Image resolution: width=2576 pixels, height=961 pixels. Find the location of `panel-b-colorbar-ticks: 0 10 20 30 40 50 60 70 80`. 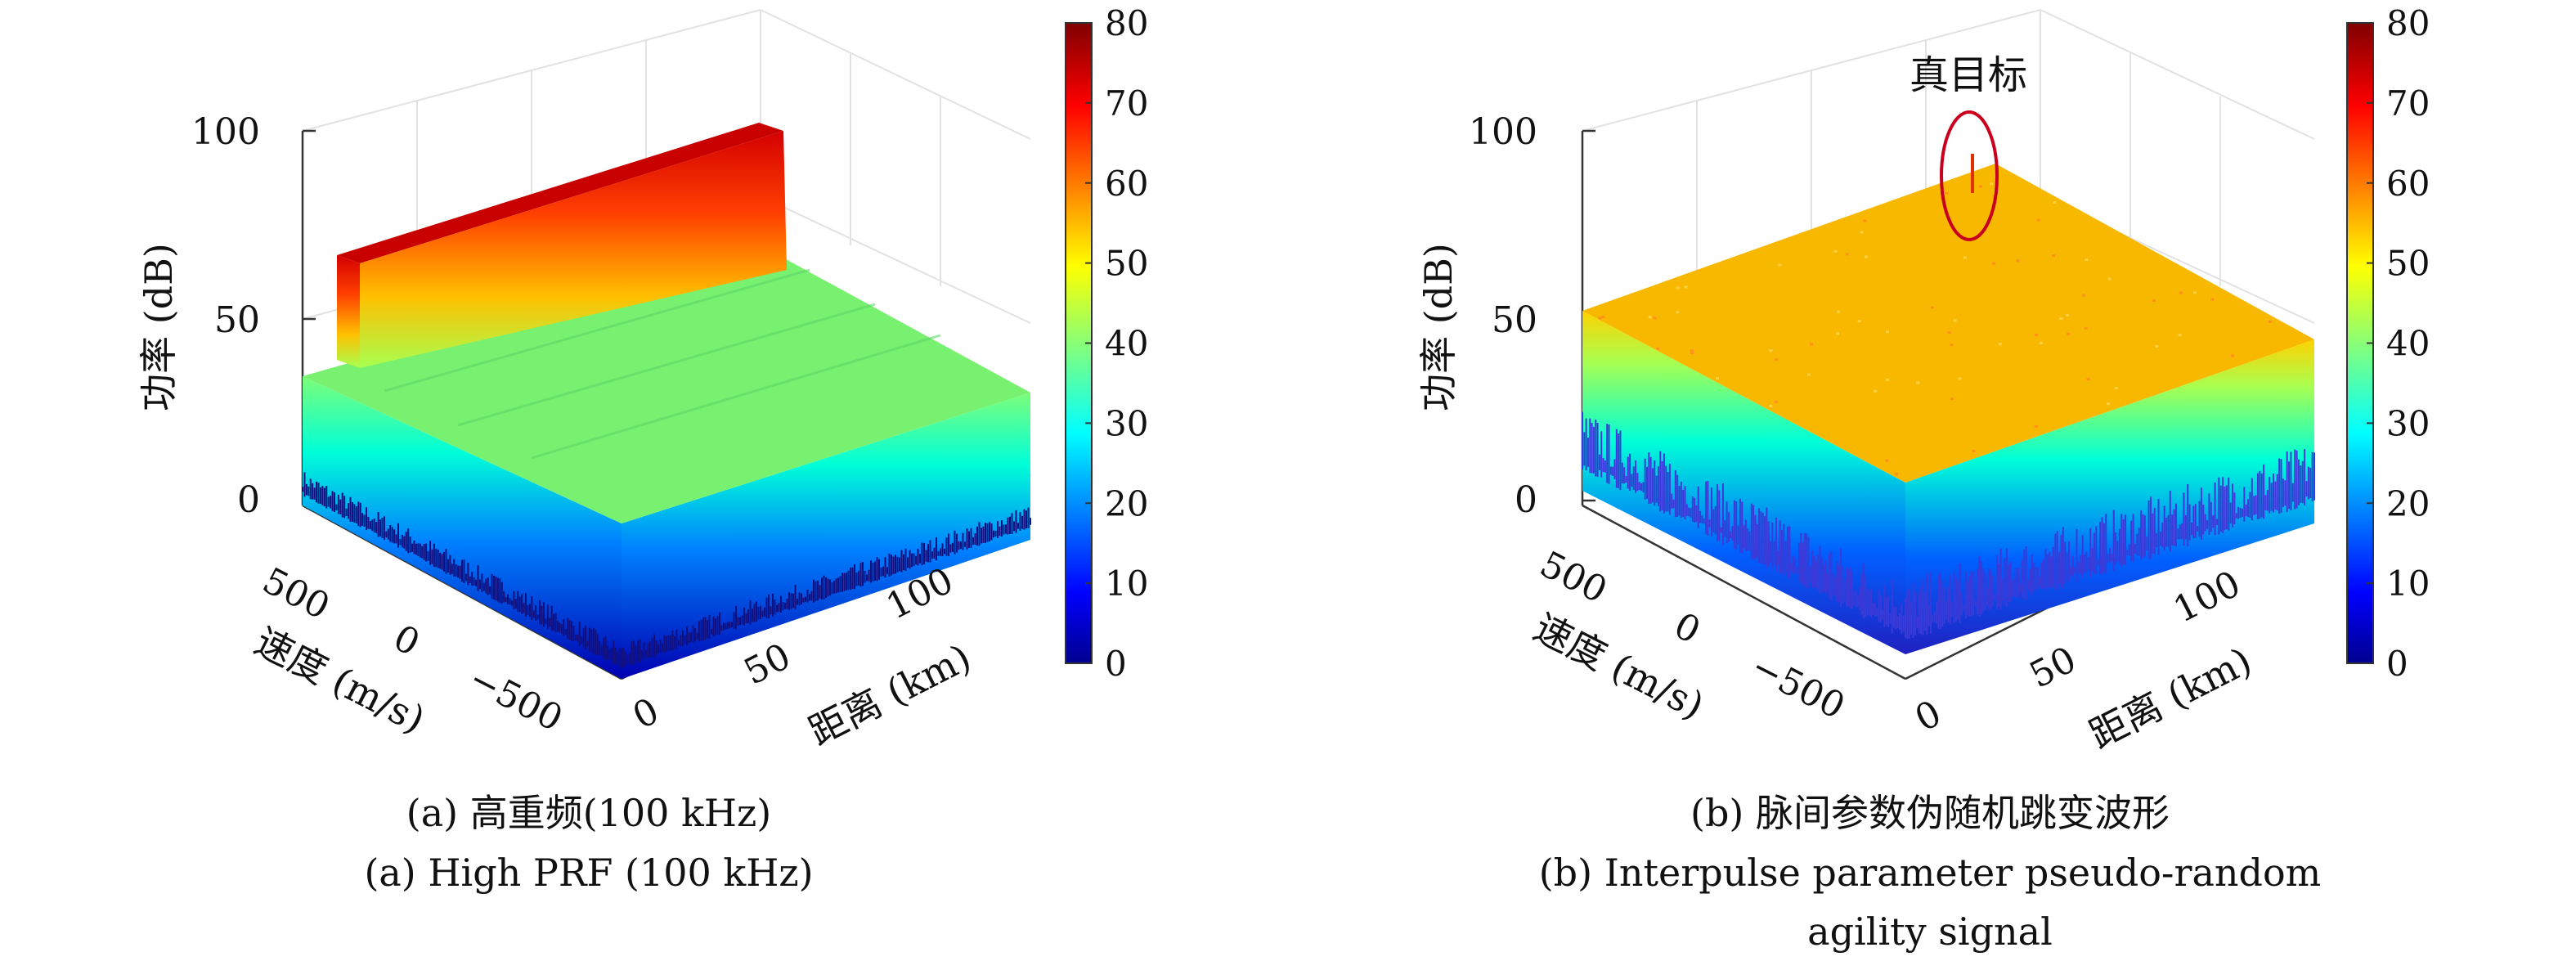

panel-b-colorbar-ticks: 0 10 20 30 40 50 60 70 80 is located at coordinates (2398, 343).